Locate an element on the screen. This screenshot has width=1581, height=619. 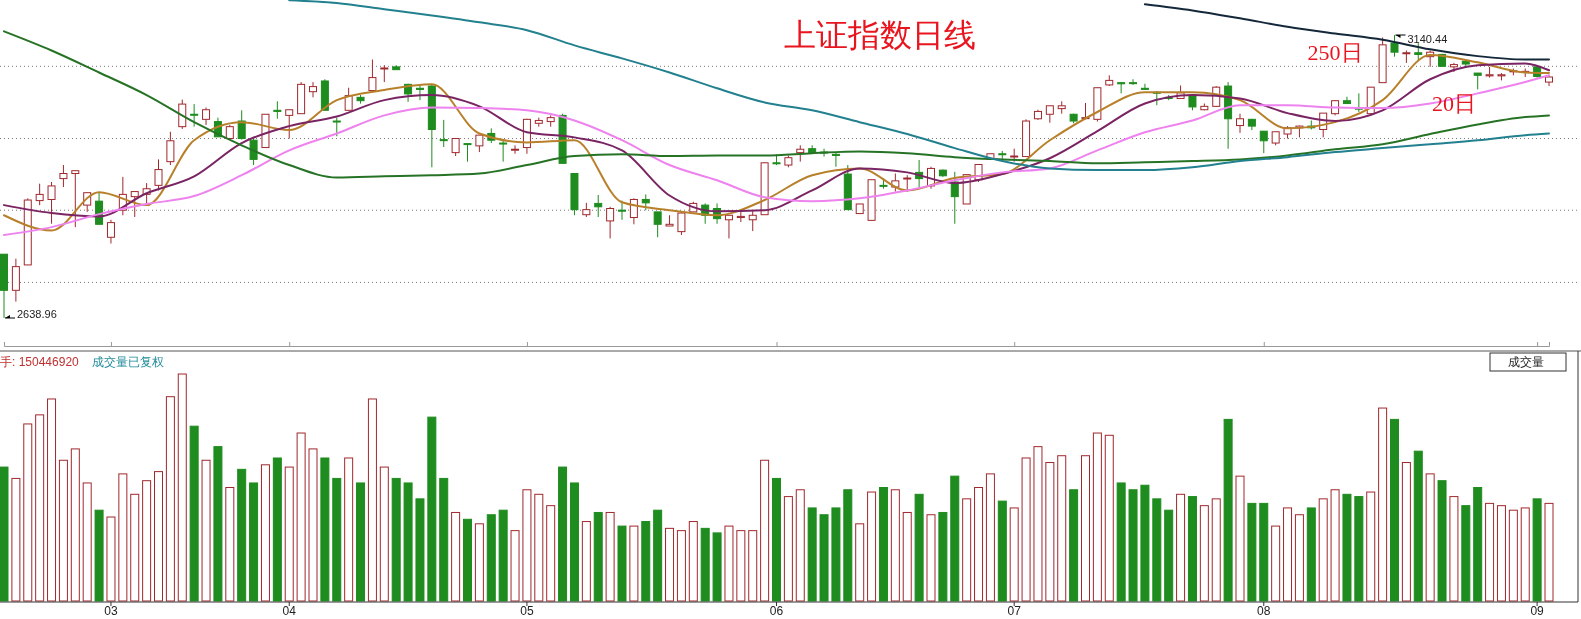
text: 手: 150446920 is located at coordinates (40, 362).